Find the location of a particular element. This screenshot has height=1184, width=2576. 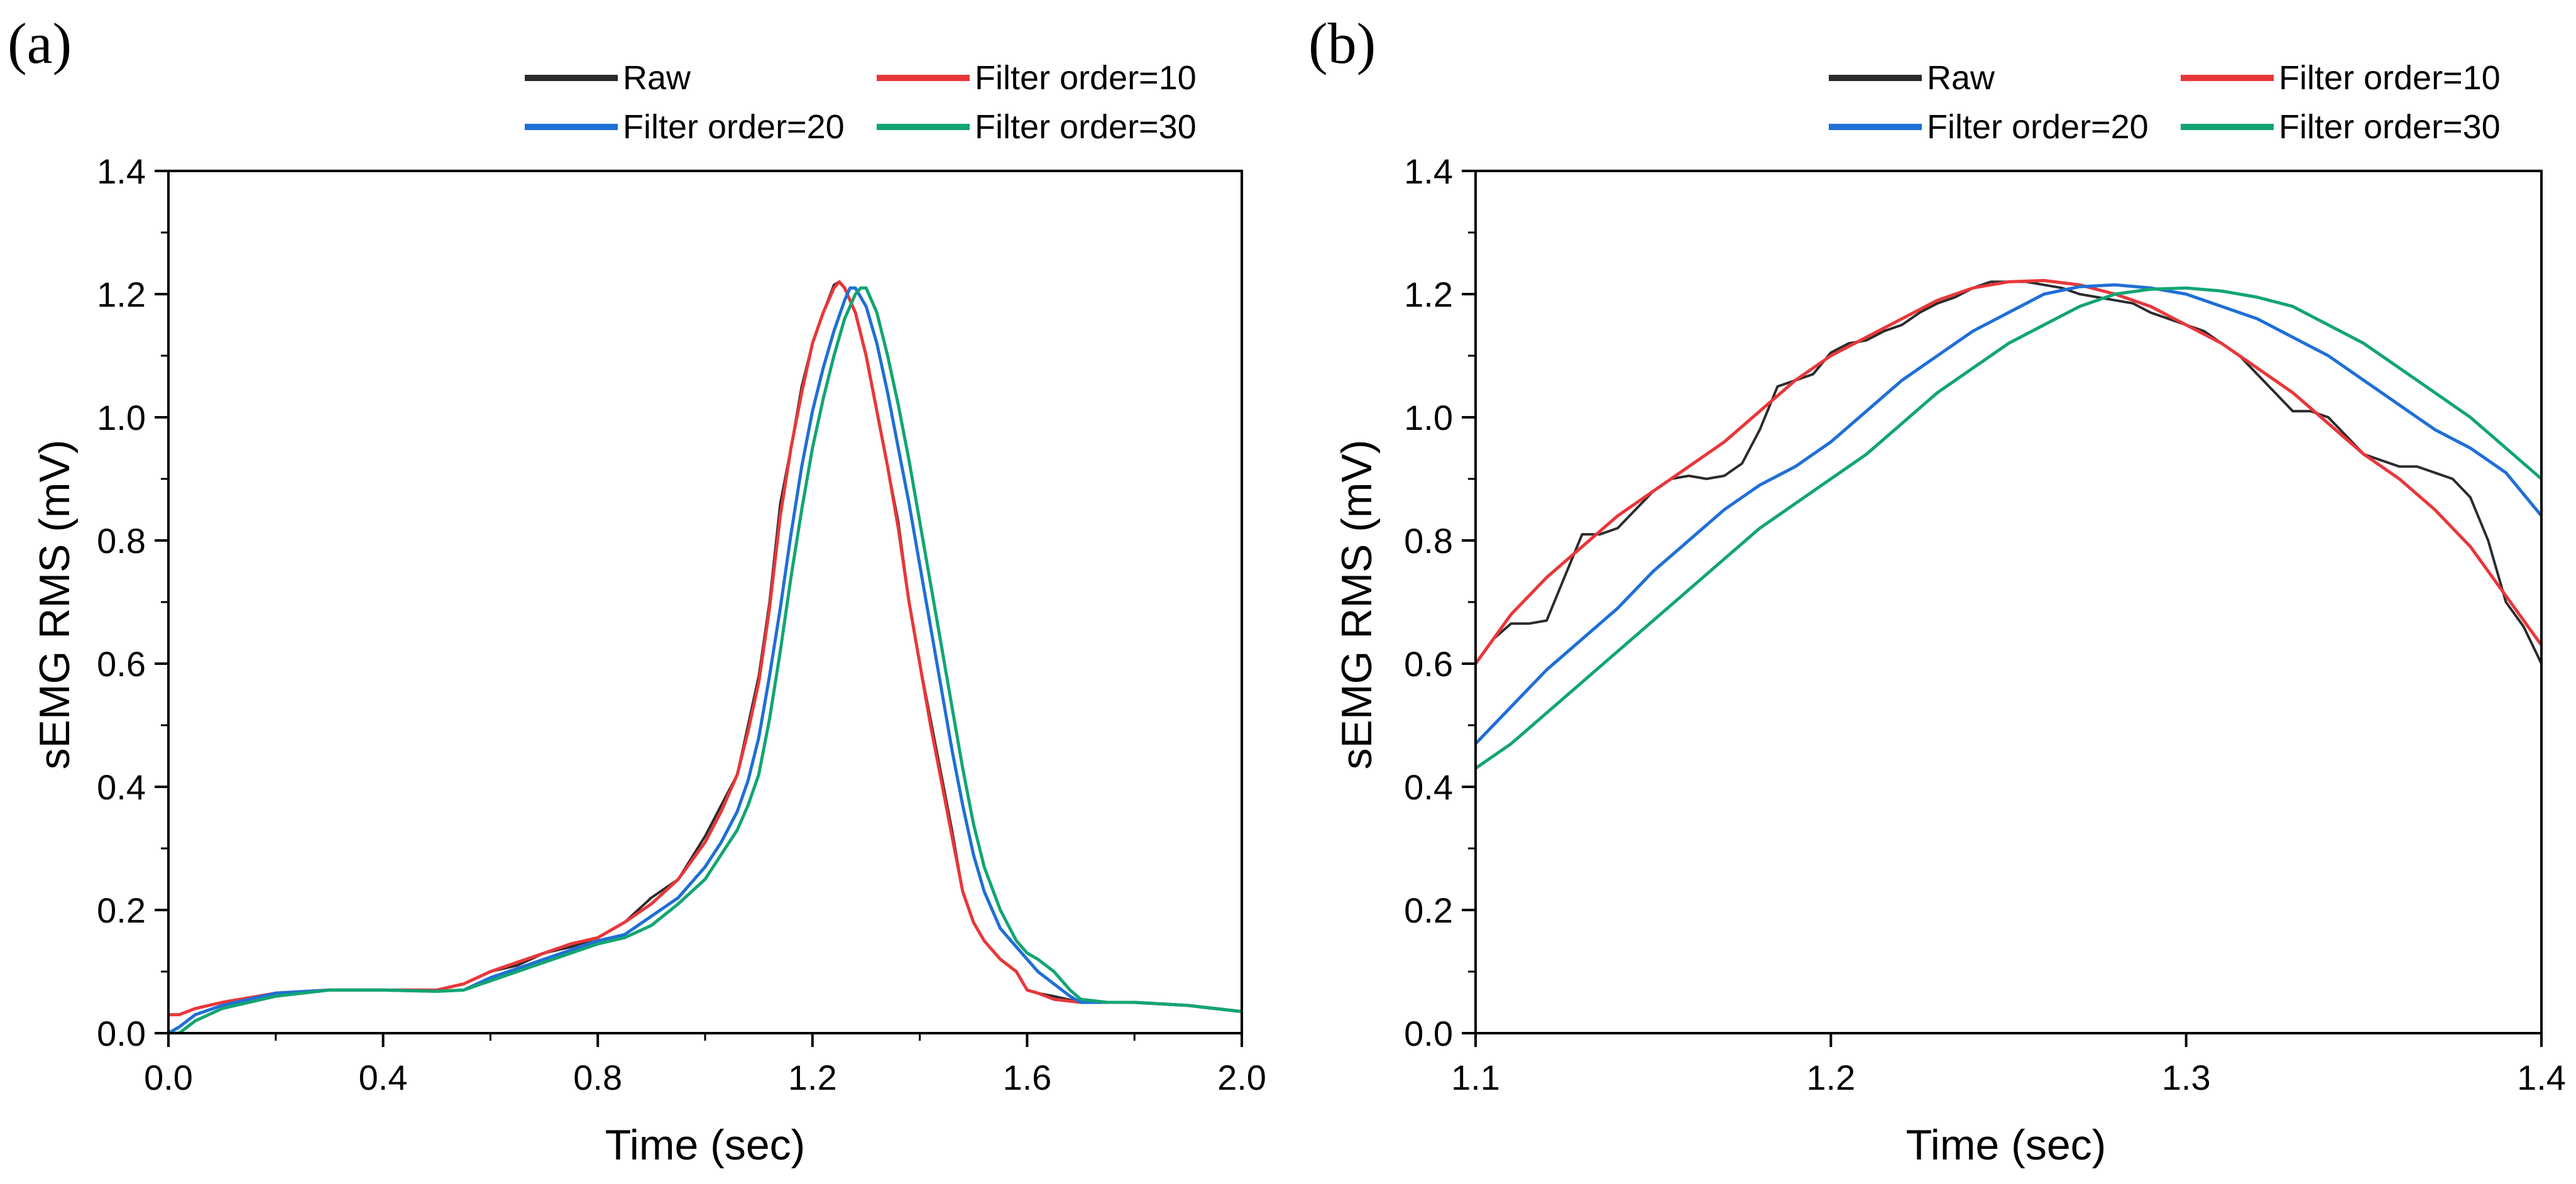

x-tick-label: 2.0 is located at coordinates (1241, 1077).